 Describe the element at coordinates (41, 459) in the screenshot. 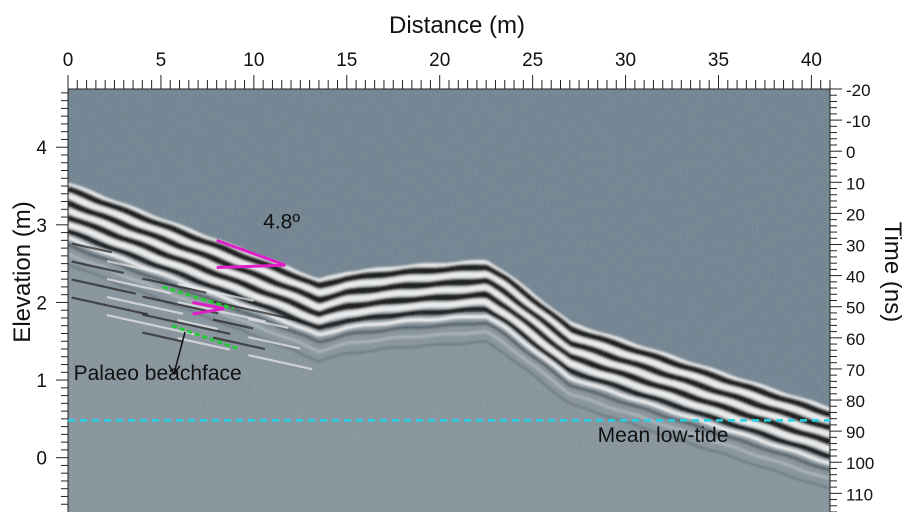

I see `left-tick-label: 0` at that location.